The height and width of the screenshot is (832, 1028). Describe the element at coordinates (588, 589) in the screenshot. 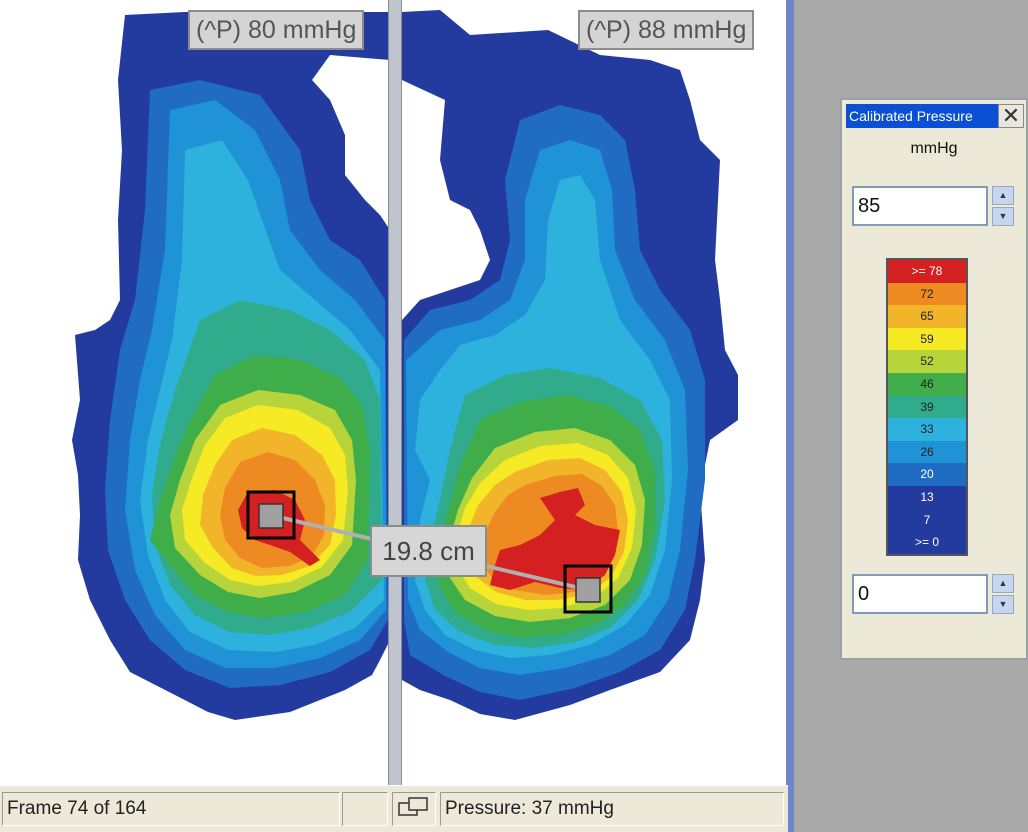

I see `right-peak-marker` at that location.